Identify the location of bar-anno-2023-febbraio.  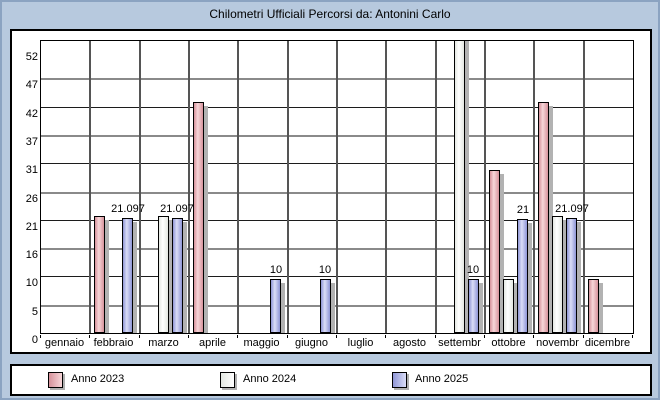
(99, 274).